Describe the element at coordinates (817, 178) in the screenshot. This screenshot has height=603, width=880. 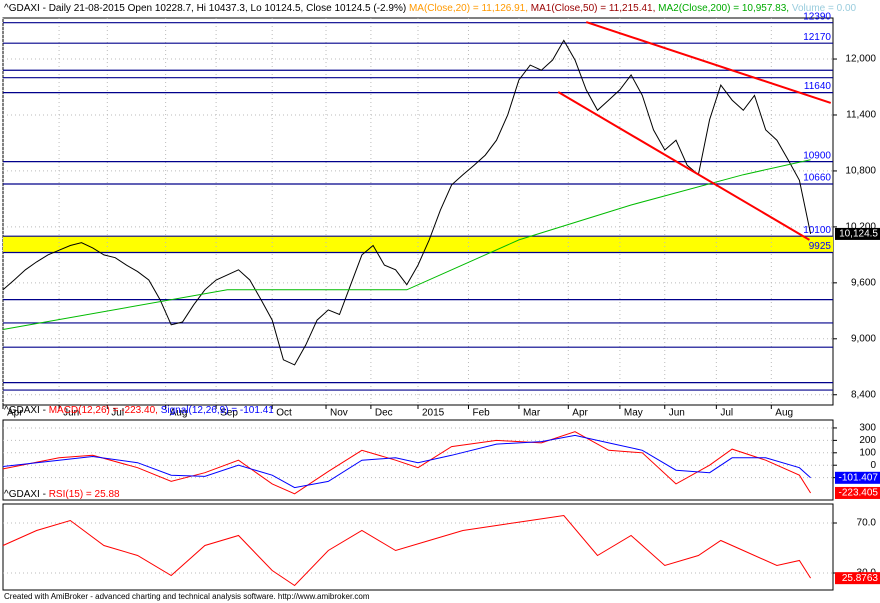
I see `level-label: 10660` at that location.